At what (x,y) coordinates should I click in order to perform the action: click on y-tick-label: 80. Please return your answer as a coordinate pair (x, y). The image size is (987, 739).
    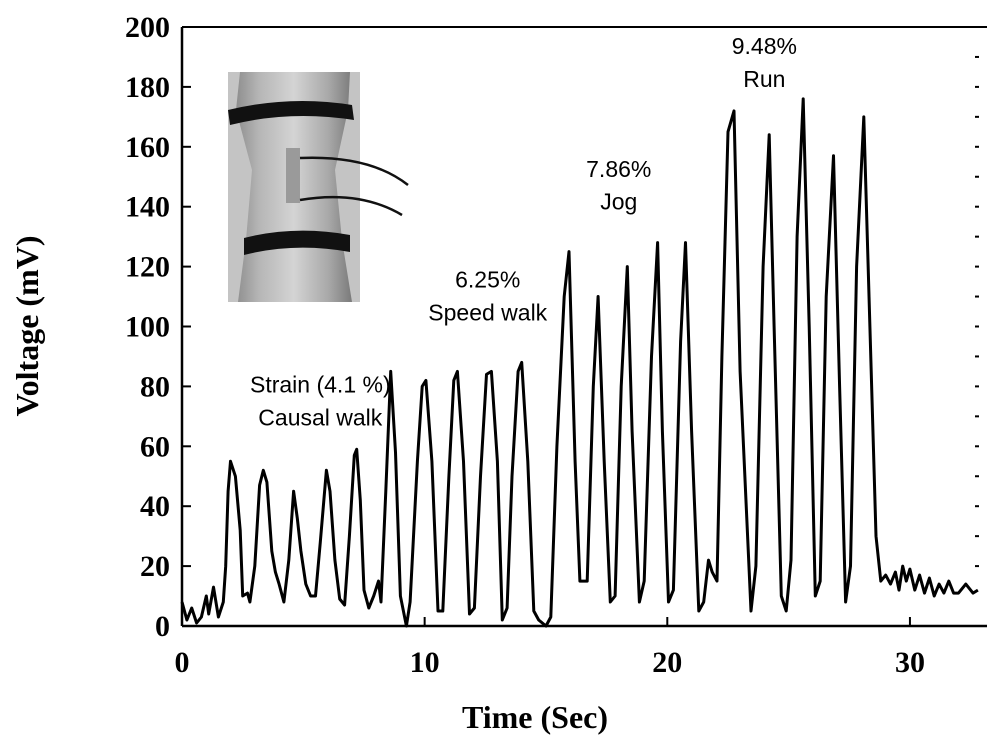
    Looking at the image, I should click on (155, 386).